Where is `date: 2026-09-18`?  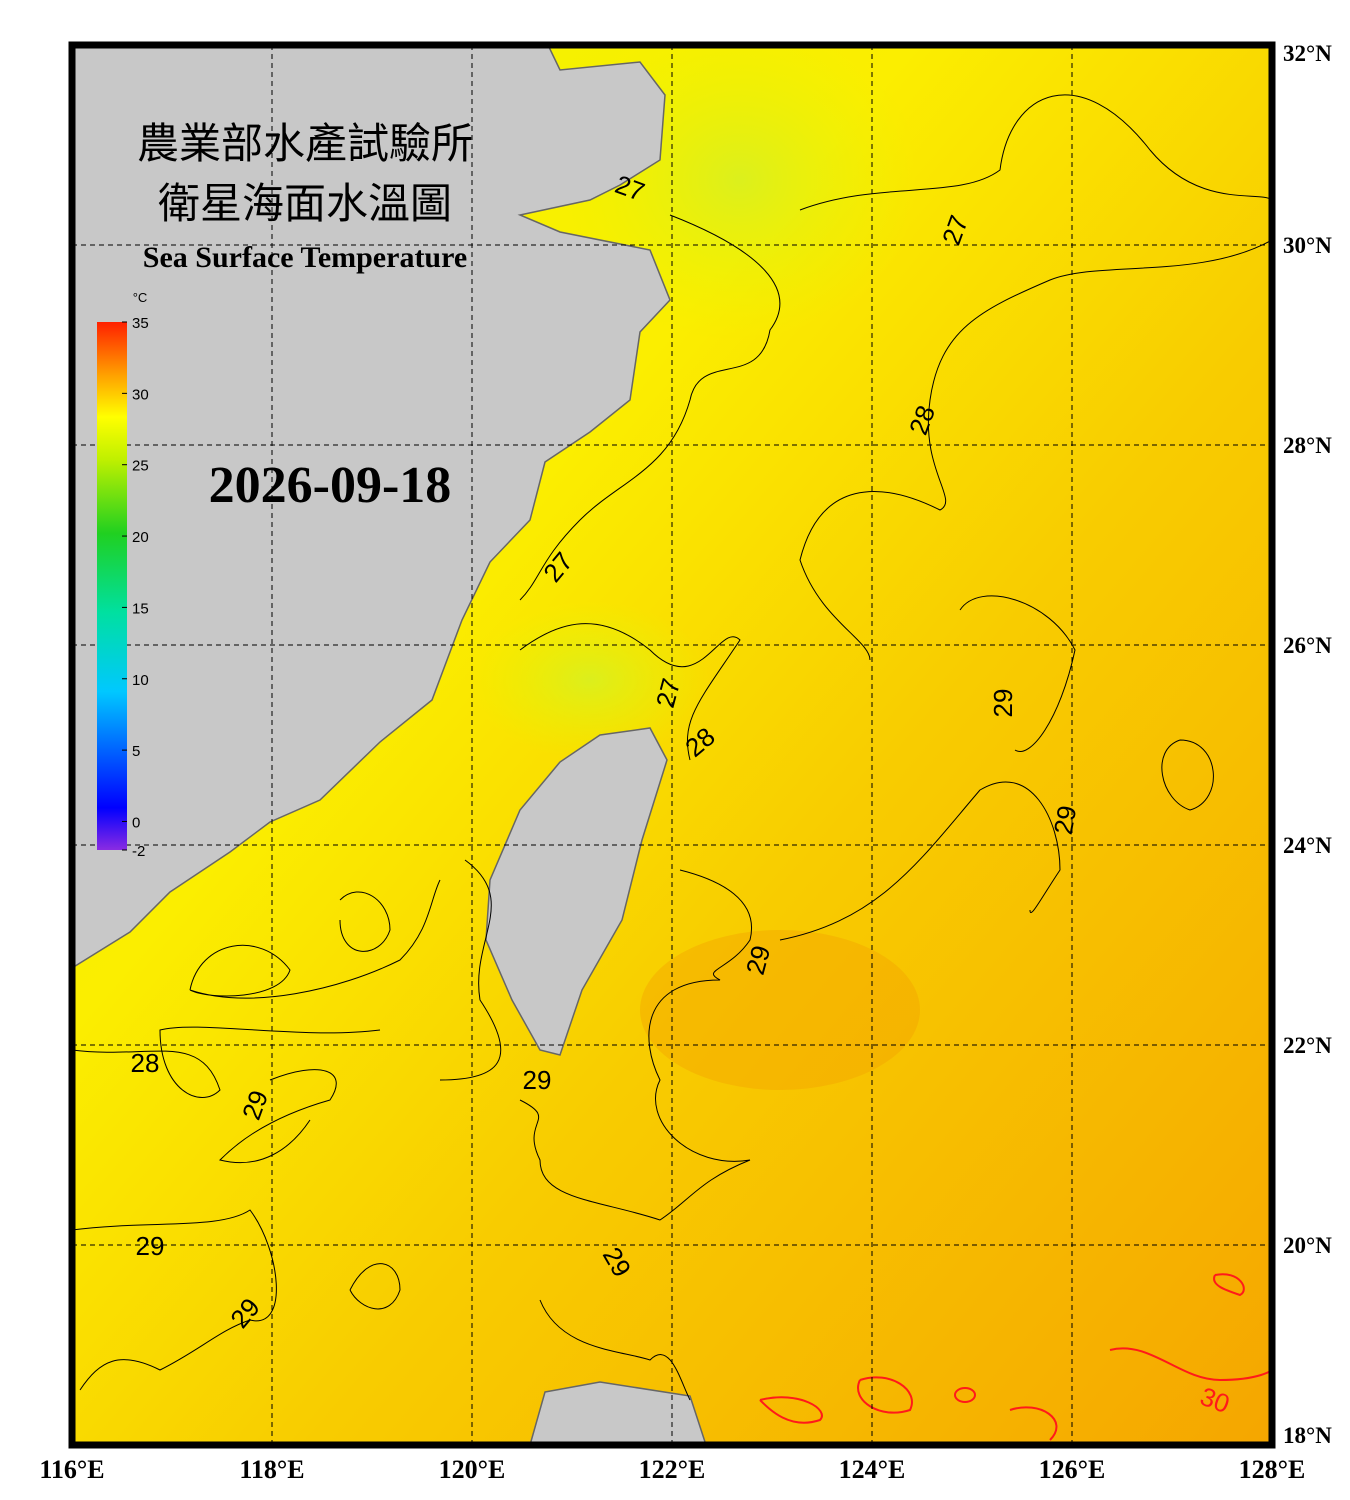
date: 2026-09-18 is located at coordinates (330, 485).